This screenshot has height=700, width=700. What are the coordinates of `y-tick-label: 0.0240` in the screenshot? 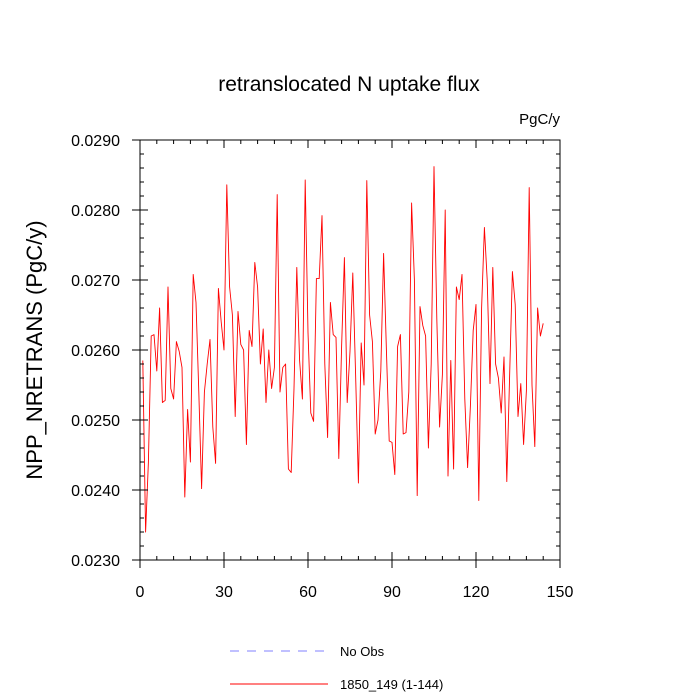 It's located at (95, 491).